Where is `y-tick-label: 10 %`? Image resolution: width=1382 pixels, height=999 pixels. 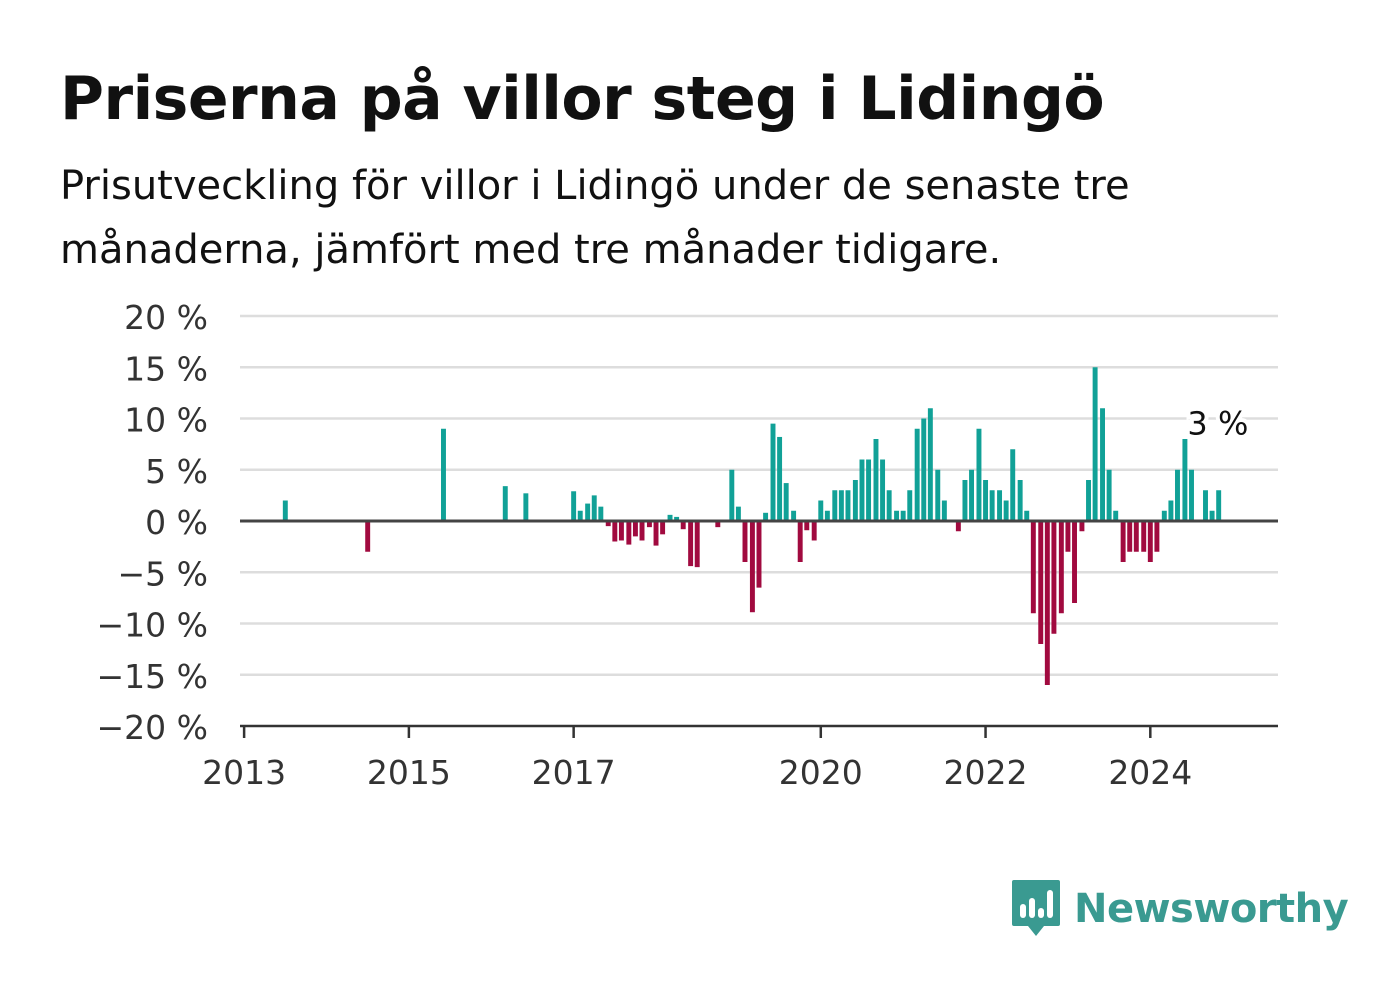 y-tick-label: 10 % is located at coordinates (166, 420).